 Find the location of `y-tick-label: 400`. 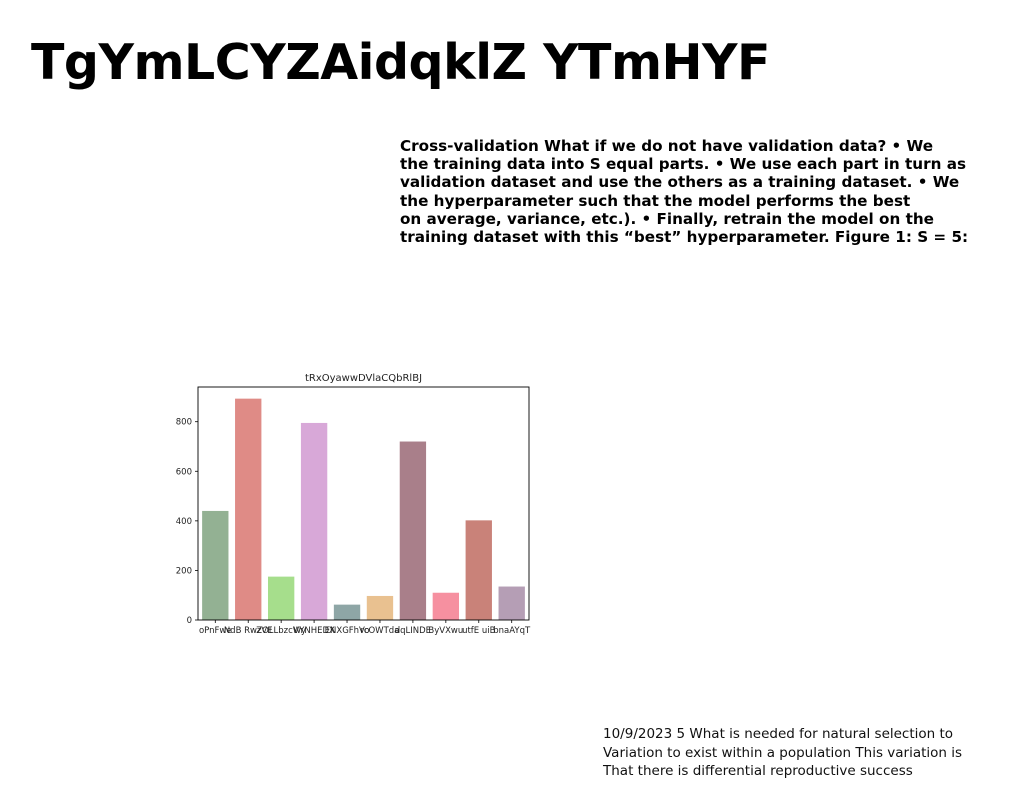

y-tick-label: 400 is located at coordinates (184, 522).